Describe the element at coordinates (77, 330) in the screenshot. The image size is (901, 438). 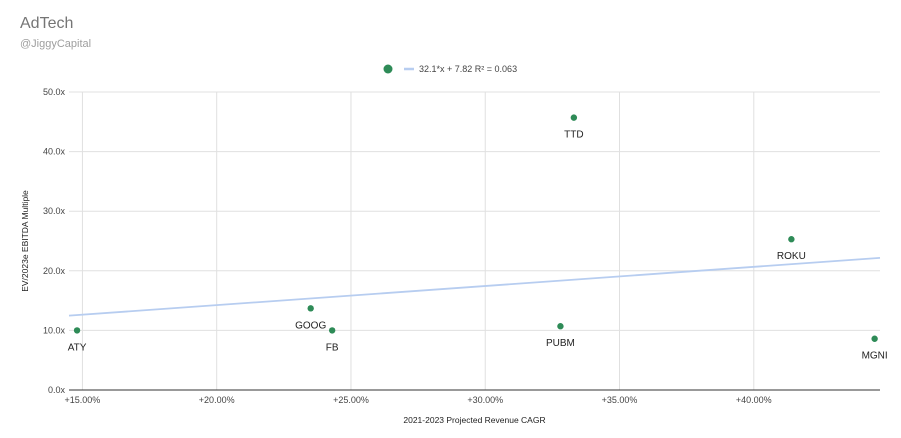
I see `data-point-aty` at that location.